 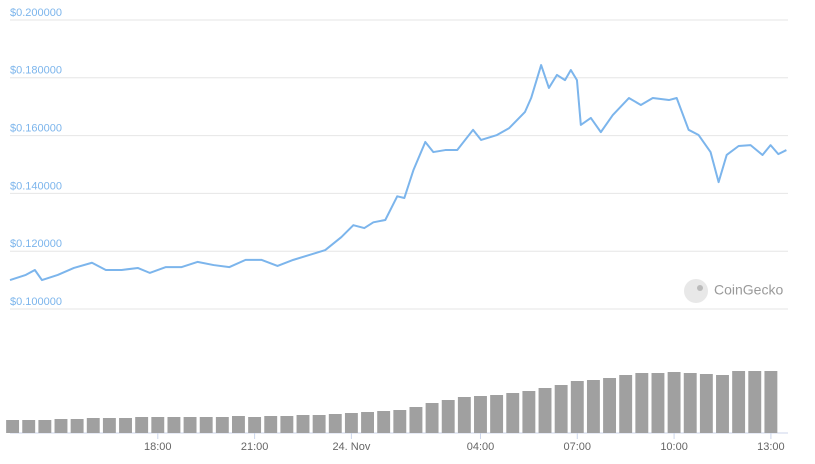 I want to click on watermark: CoinGecko, so click(x=733, y=291).